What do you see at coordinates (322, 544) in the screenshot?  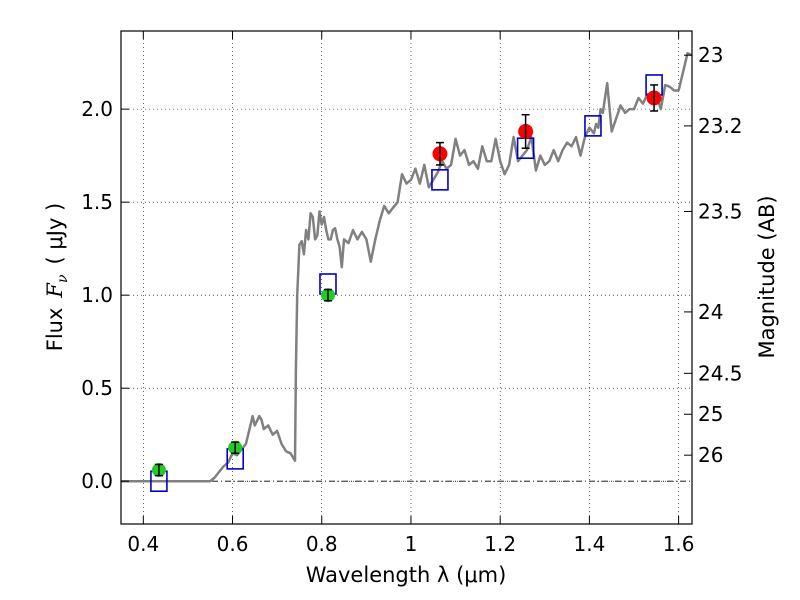 I see `x-tick-label: 0.8` at bounding box center [322, 544].